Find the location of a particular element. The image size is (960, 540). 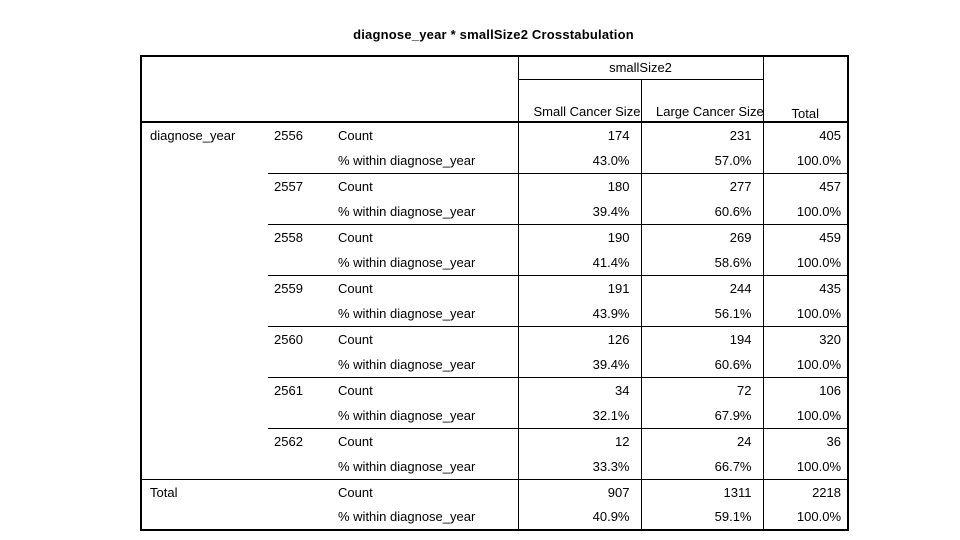

column-header-large-cancer-size: Large Cancer Size is located at coordinates (702, 101).